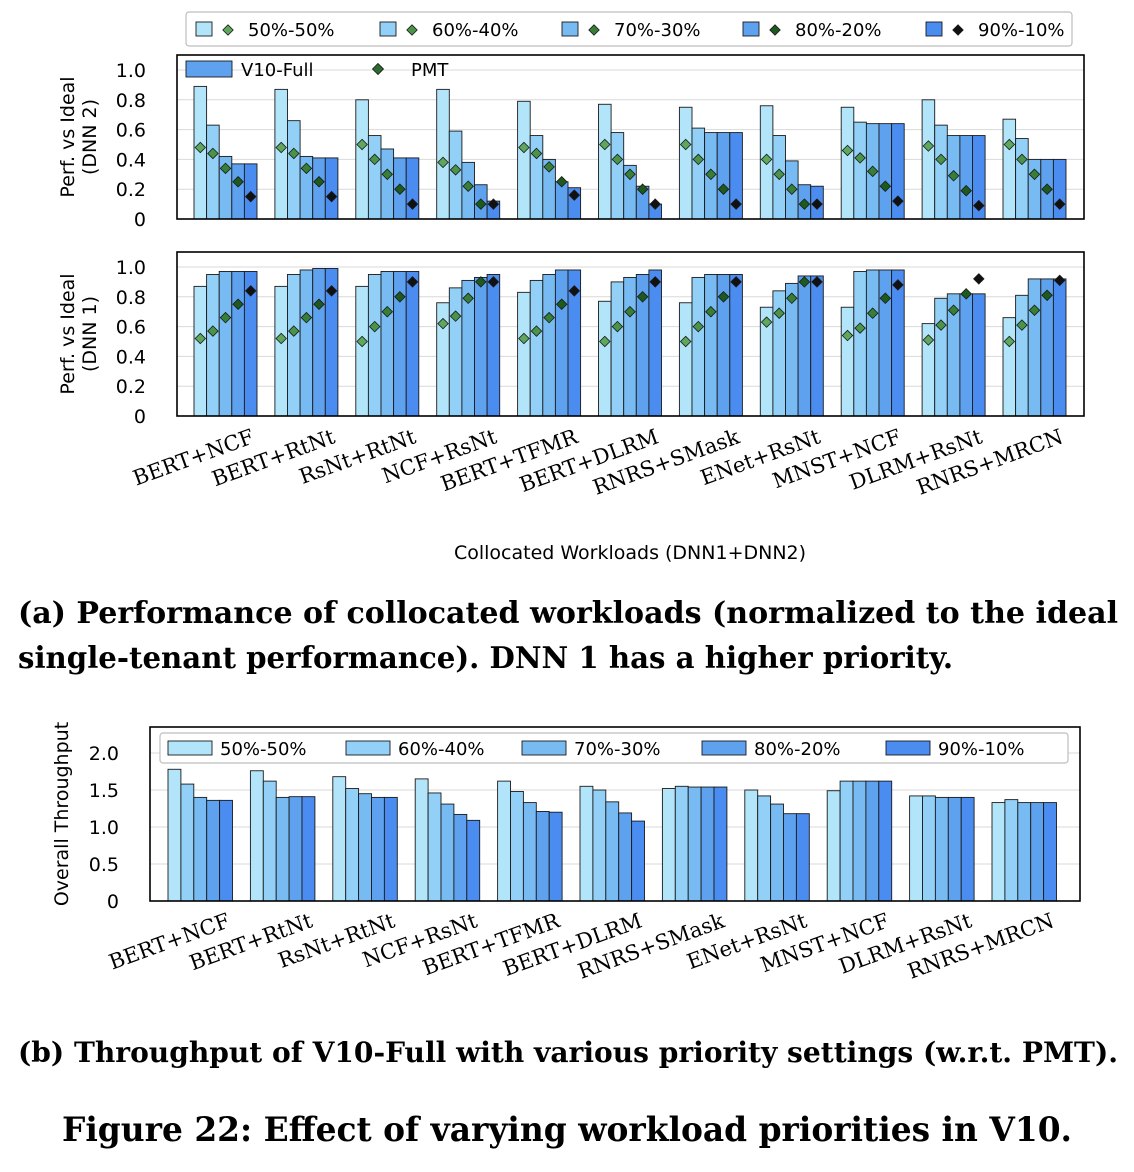 The image size is (1134, 1172). I want to click on legend-label: 90%-10%, so click(981, 749).